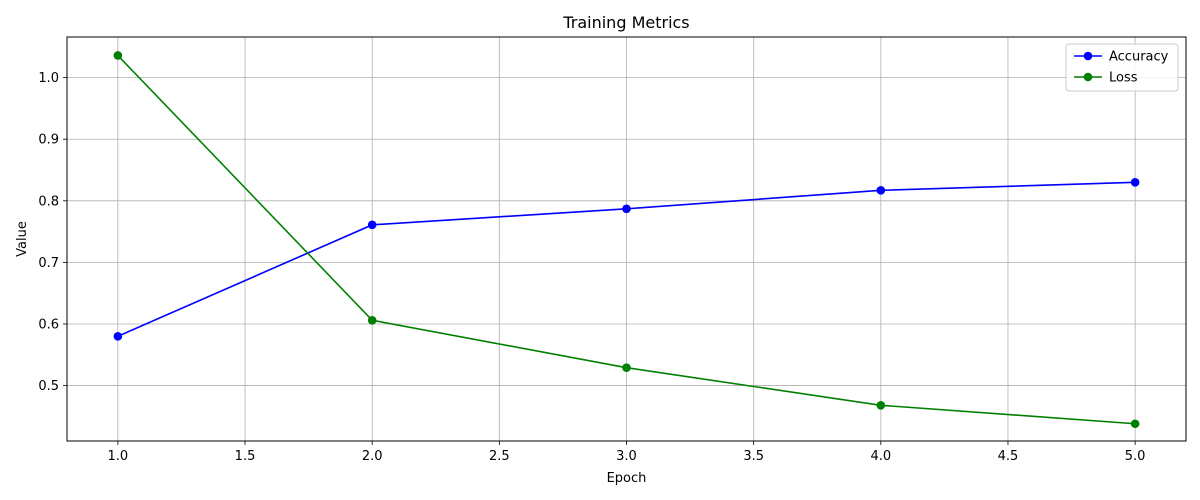 The width and height of the screenshot is (1200, 500). Describe the element at coordinates (880, 456) in the screenshot. I see `x-tick-label: 4.0` at that location.